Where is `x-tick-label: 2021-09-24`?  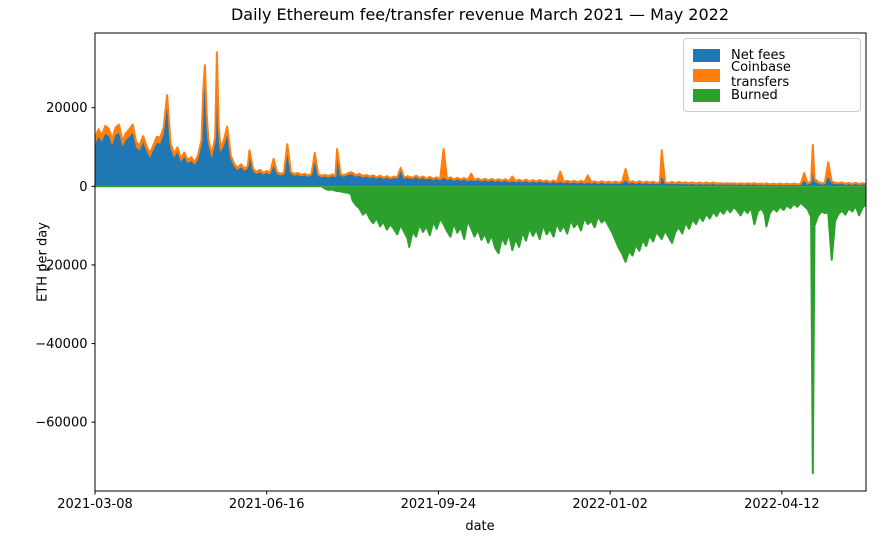 x-tick-label: 2021-09-24 is located at coordinates (439, 504).